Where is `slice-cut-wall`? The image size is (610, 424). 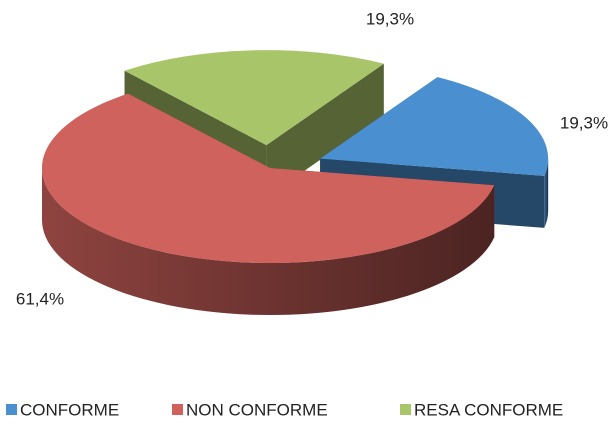 slice-cut-wall is located at coordinates (325, 130).